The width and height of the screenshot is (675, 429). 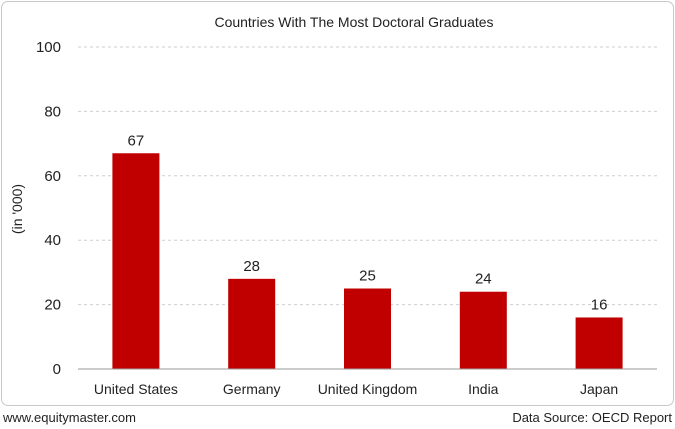 I want to click on y-axis-ticks: 0 20 40 60 80 100, so click(x=48, y=208).